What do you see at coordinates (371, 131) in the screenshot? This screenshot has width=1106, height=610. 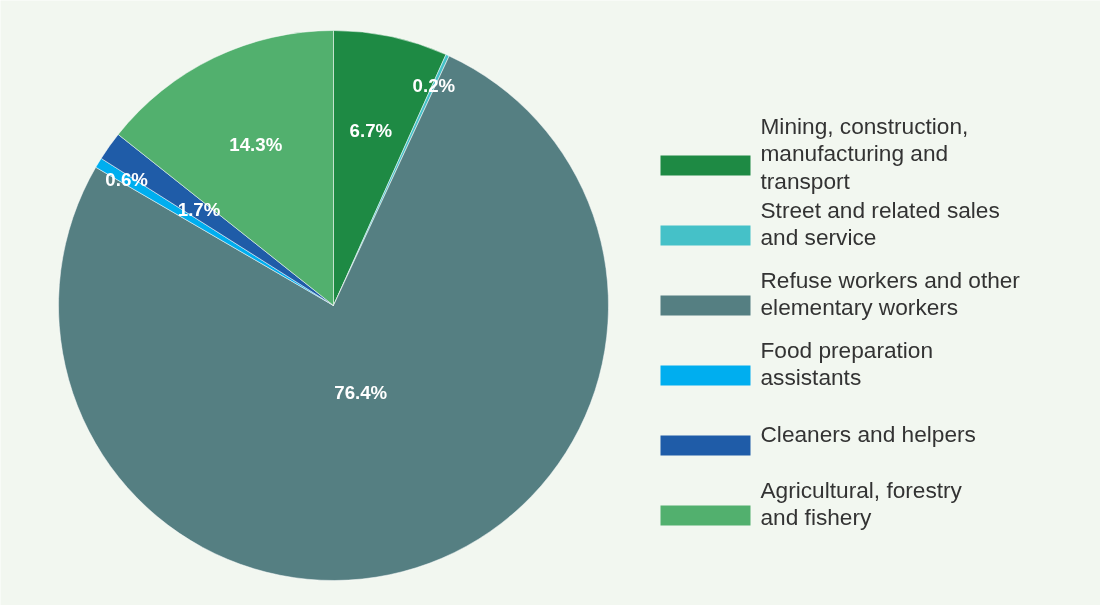 I see `data-label: 6.7%` at bounding box center [371, 131].